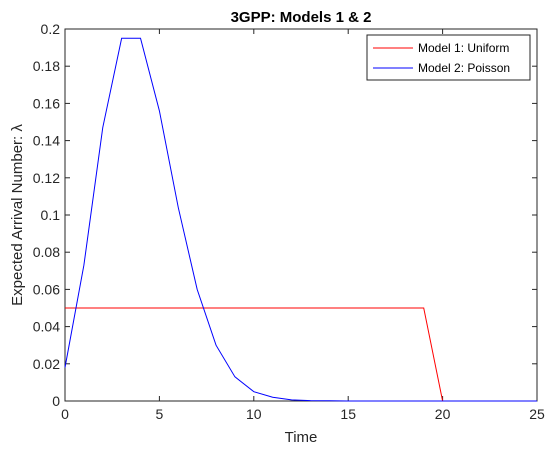 Image resolution: width=550 pixels, height=450 pixels. What do you see at coordinates (46, 364) in the screenshot?
I see `y-tick-label: 0.02` at bounding box center [46, 364].